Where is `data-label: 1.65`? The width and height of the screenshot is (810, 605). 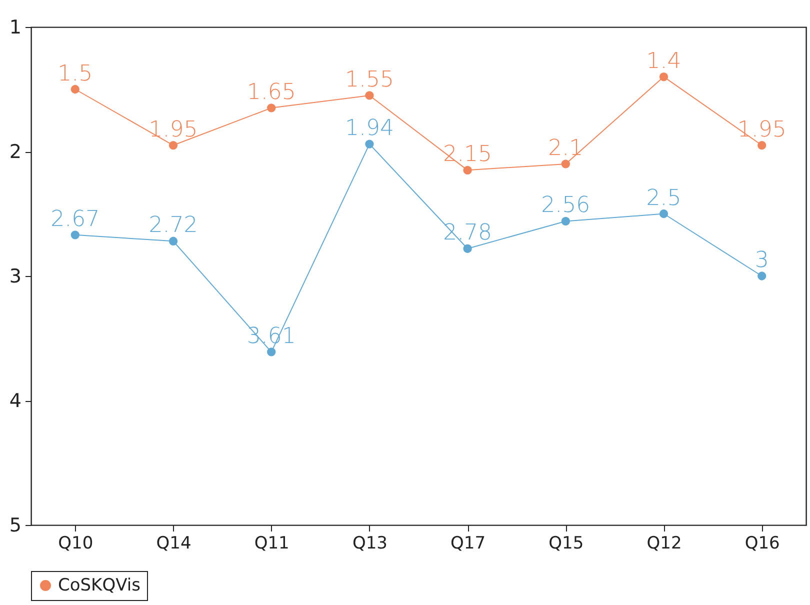
data-label: 1.65 is located at coordinates (271, 92).